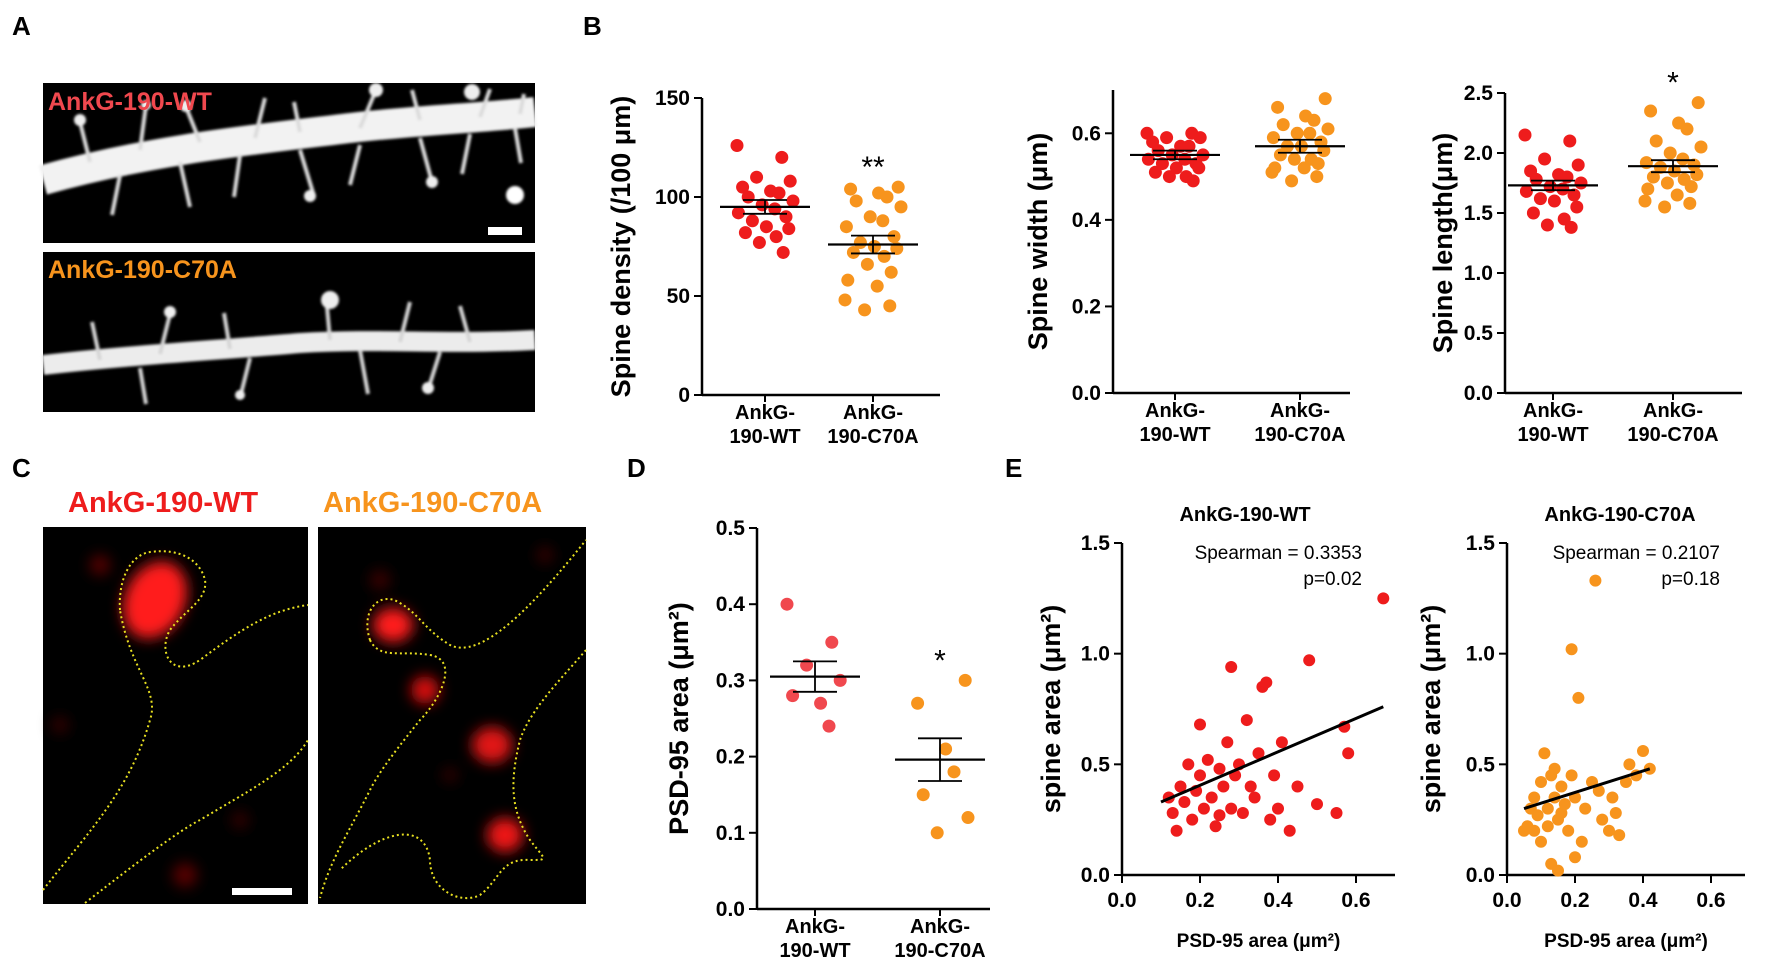 This screenshot has width=1775, height=967. Describe the element at coordinates (672, 197) in the screenshot. I see `y-tick-label: 100` at that location.